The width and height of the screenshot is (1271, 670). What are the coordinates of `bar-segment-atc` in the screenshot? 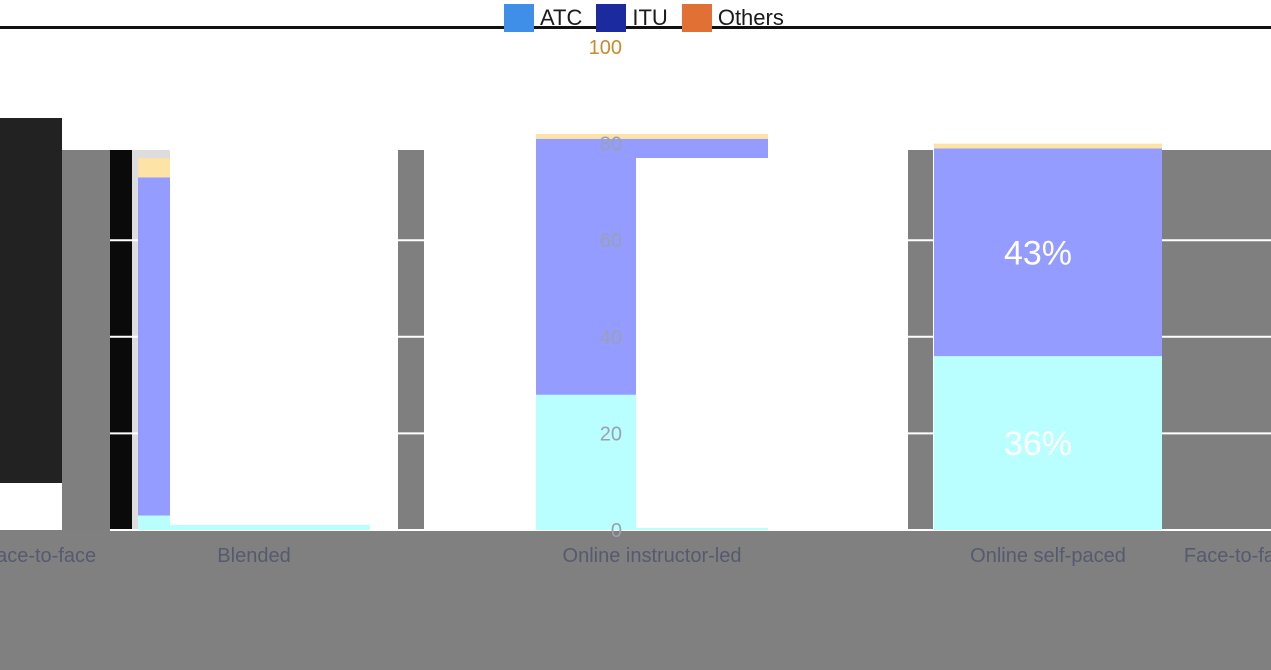 It's located at (1048, 443).